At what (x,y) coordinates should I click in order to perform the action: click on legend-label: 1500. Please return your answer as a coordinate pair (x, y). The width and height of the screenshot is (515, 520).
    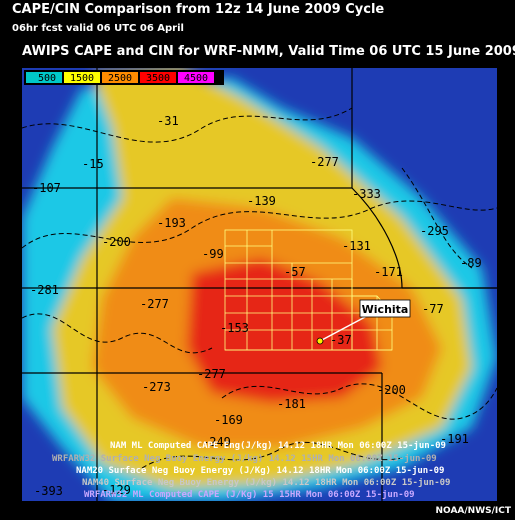
    Looking at the image, I should click on (82, 78).